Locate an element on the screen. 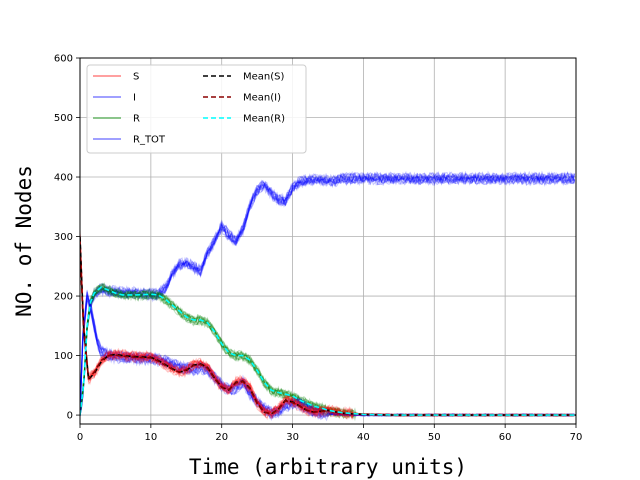  y-tick-label: 400 is located at coordinates (63, 178).